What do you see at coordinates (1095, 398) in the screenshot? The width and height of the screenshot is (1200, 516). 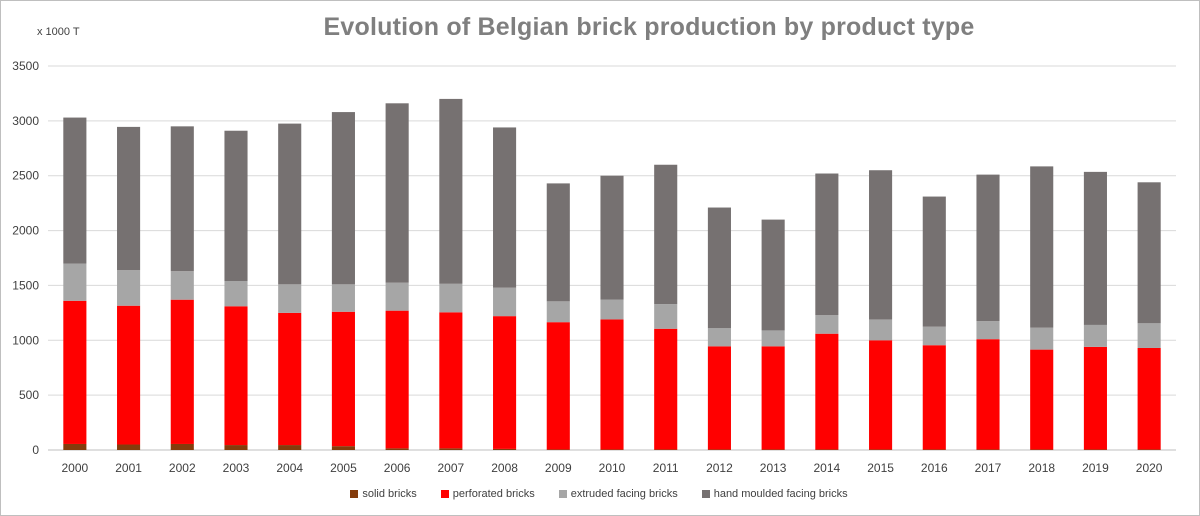 I see `bar-perforated-bricks-2019` at bounding box center [1095, 398].